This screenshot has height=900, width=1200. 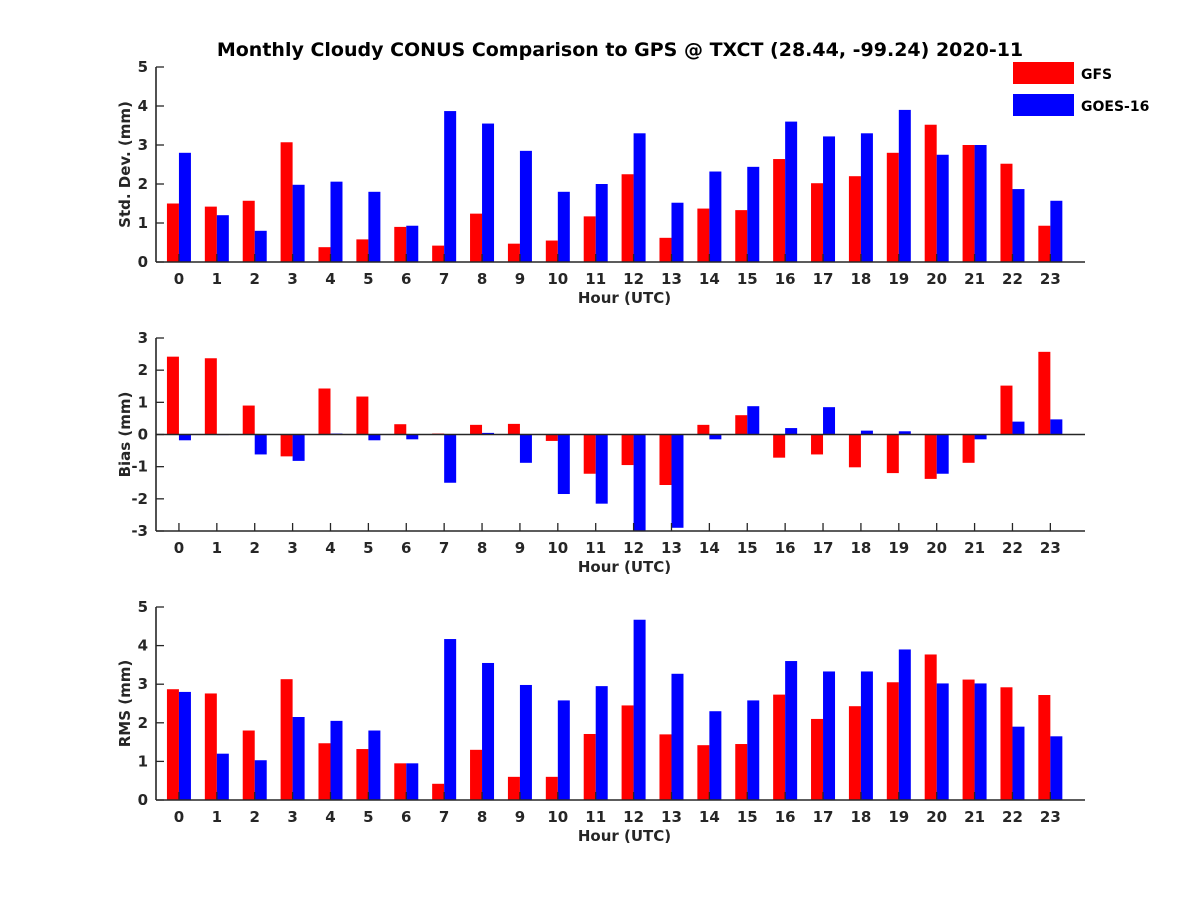 What do you see at coordinates (860, 548) in the screenshot?
I see `x-tick-label: 18` at bounding box center [860, 548].